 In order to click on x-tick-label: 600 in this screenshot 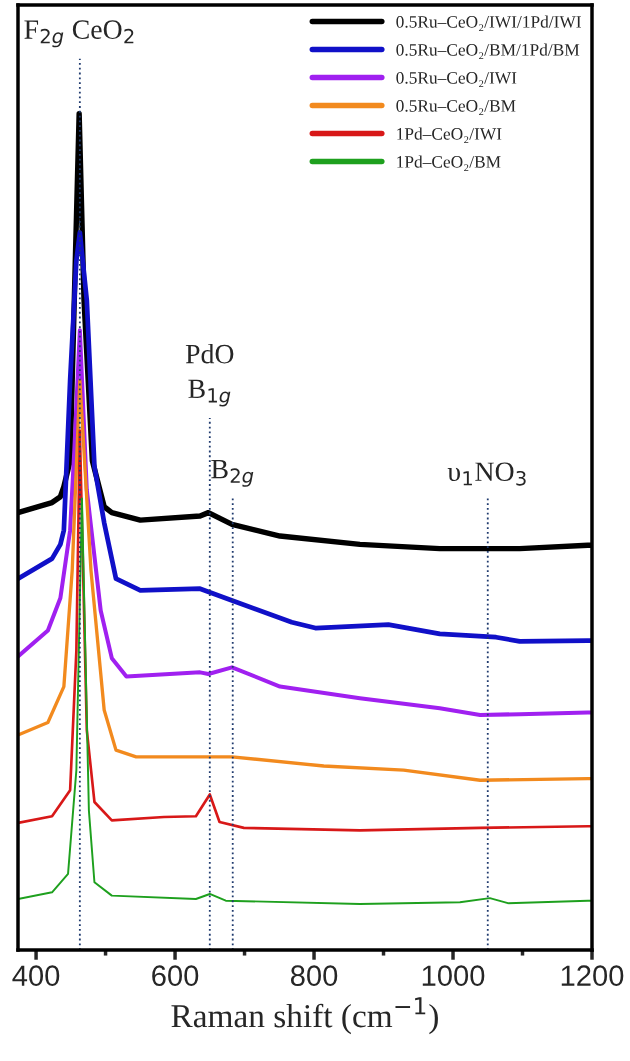, I will do `click(175, 976)`.